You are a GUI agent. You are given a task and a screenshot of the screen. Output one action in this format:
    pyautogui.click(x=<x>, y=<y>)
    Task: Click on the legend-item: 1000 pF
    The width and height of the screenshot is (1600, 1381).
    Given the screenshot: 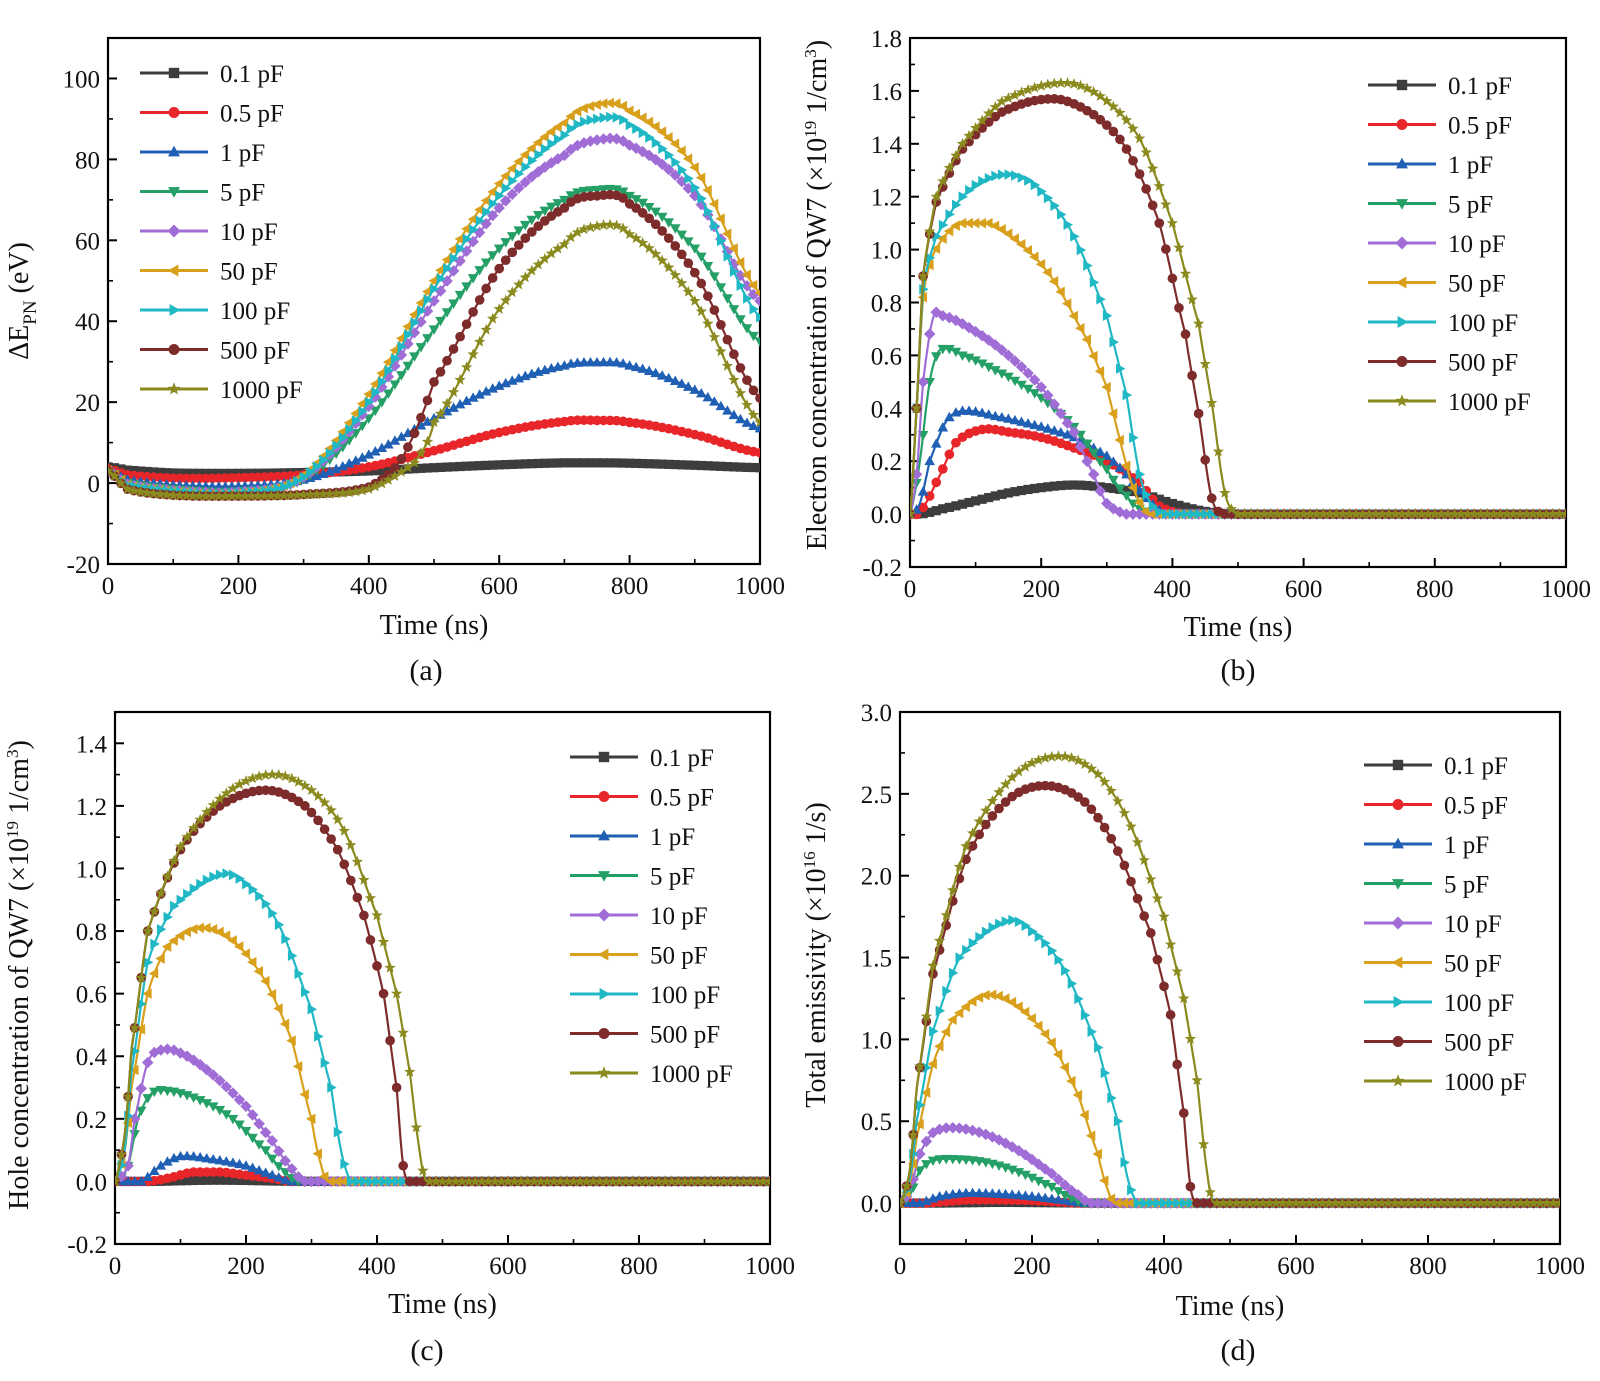 What is the action you would take?
    pyautogui.click(x=651, y=1074)
    